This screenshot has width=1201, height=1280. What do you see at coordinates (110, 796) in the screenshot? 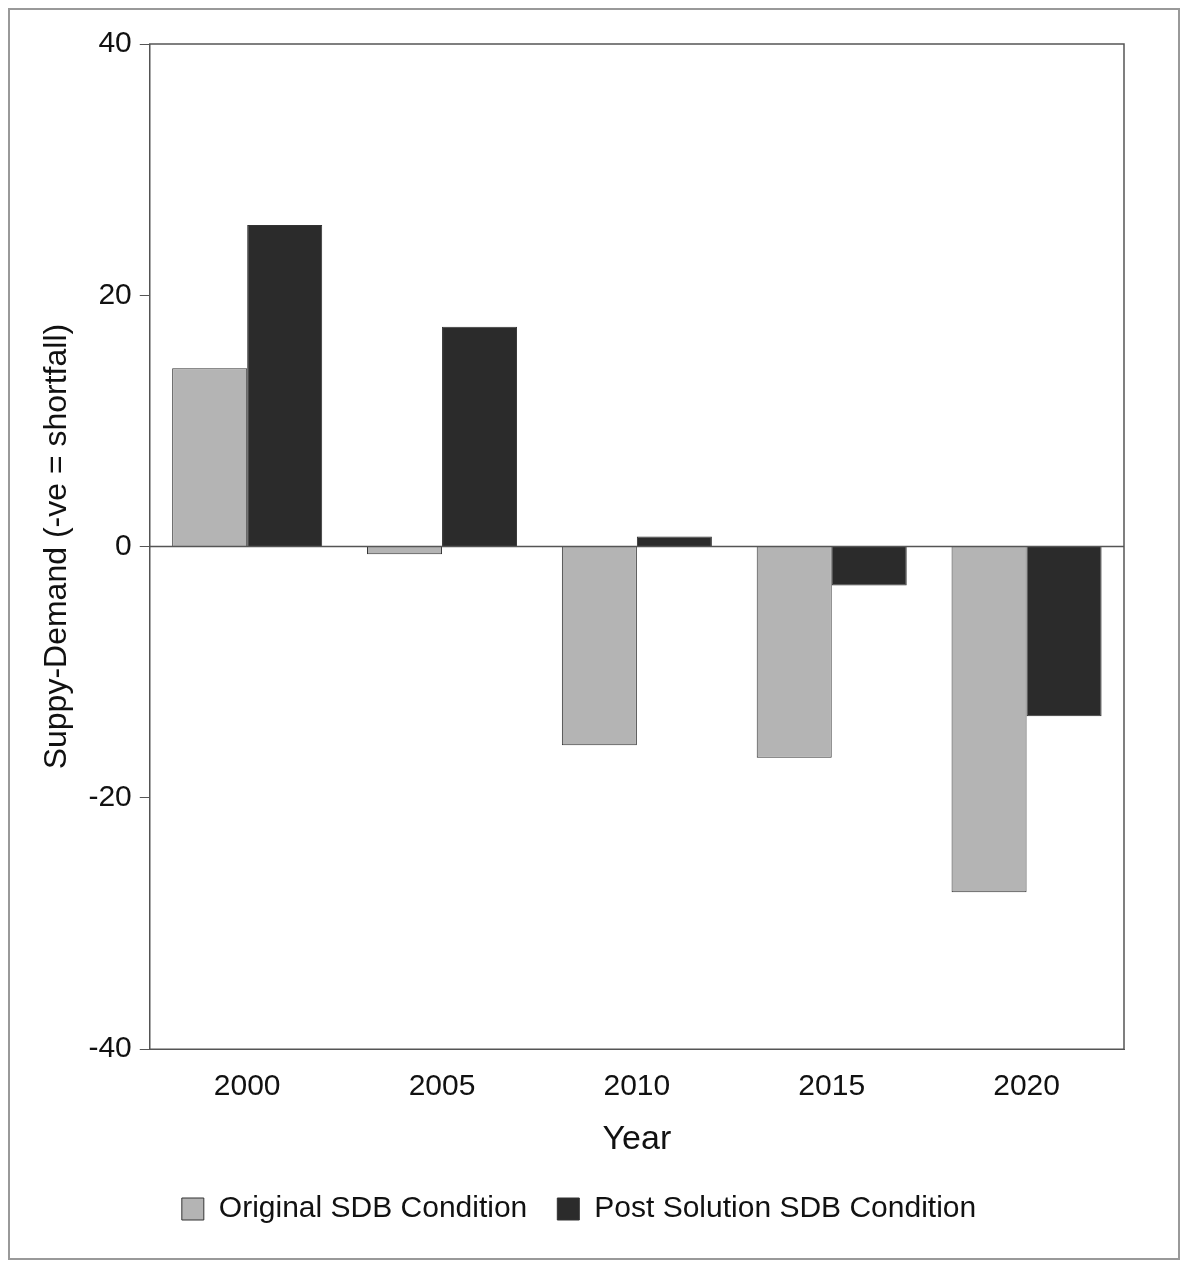
I see `y-tick-label: -20` at bounding box center [110, 796].